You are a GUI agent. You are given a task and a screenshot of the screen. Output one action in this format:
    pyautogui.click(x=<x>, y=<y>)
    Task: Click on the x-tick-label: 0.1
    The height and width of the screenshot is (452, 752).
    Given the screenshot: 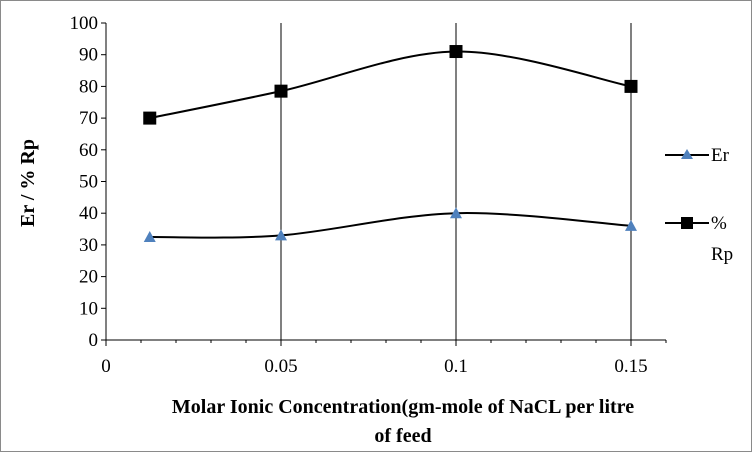 What is the action you would take?
    pyautogui.click(x=456, y=366)
    